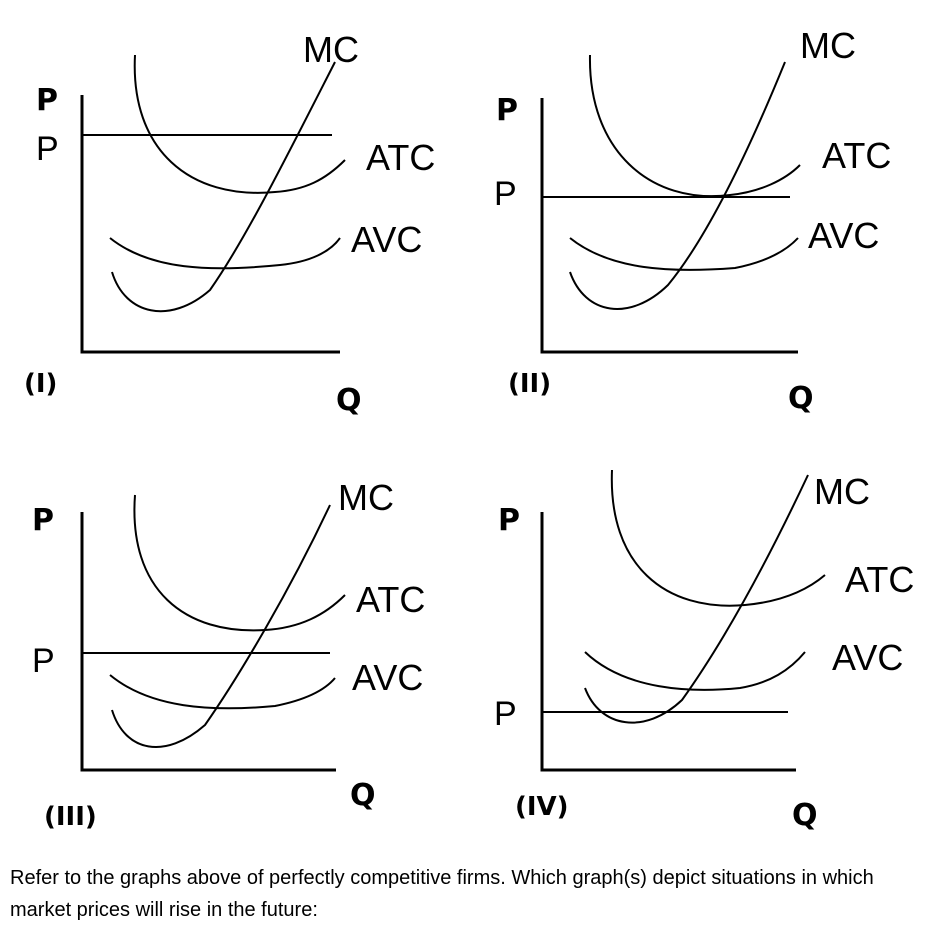 The image size is (932, 941). I want to click on panel-iv-mc-curve, so click(696, 599).